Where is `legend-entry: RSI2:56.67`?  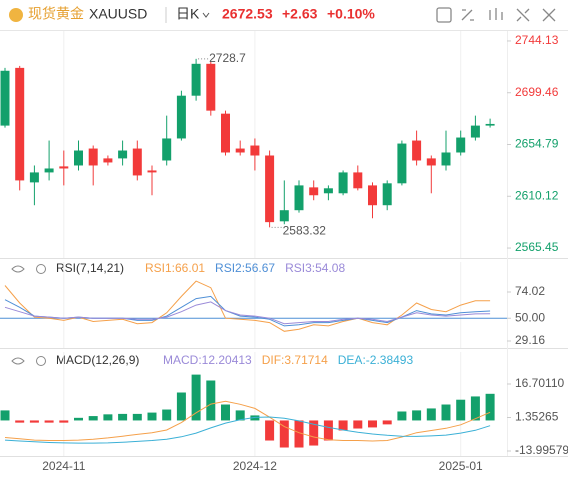 legend-entry: RSI2:56.67 is located at coordinates (245, 268).